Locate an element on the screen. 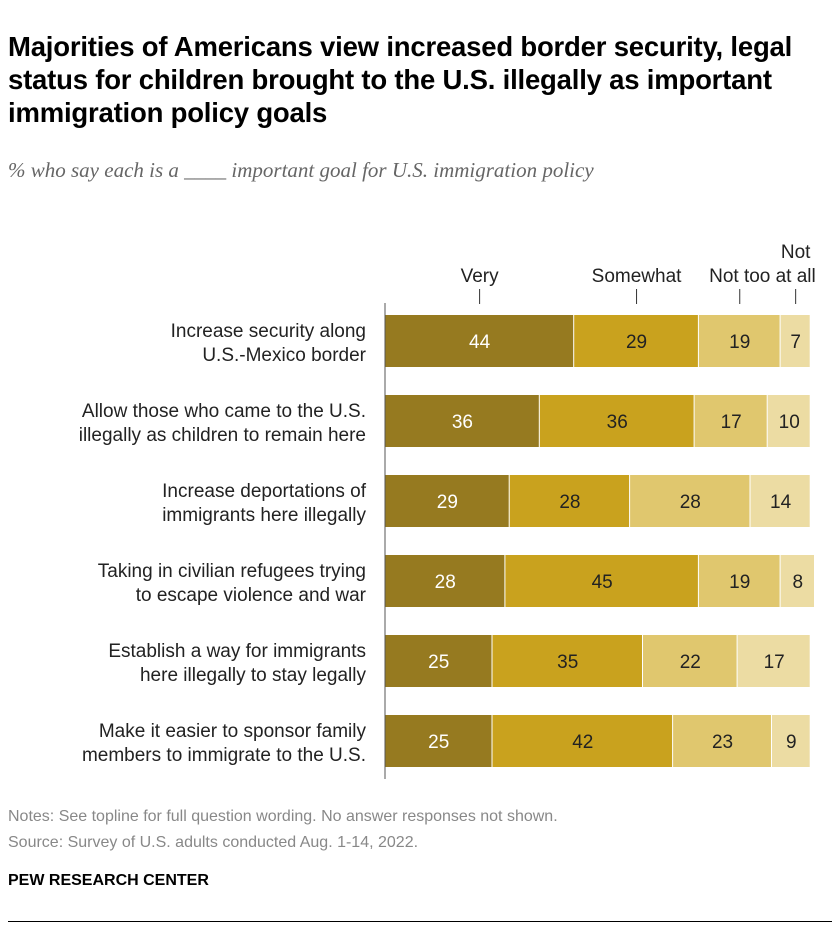 Image resolution: width=840 pixels, height=926 pixels. legend-label: Not at all is located at coordinates (796, 264).